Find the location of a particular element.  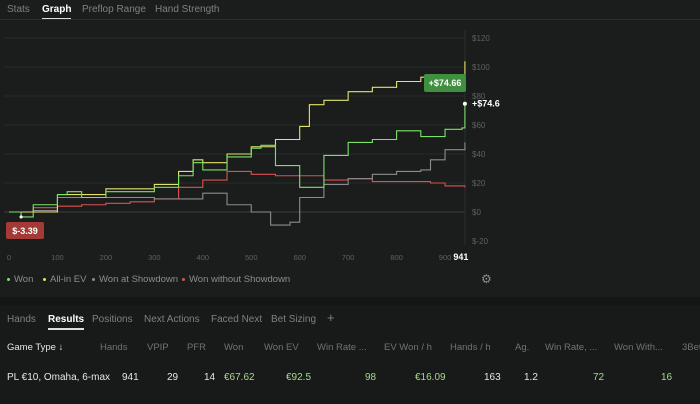

cell-won-ev: €92.5 is located at coordinates (299, 377).